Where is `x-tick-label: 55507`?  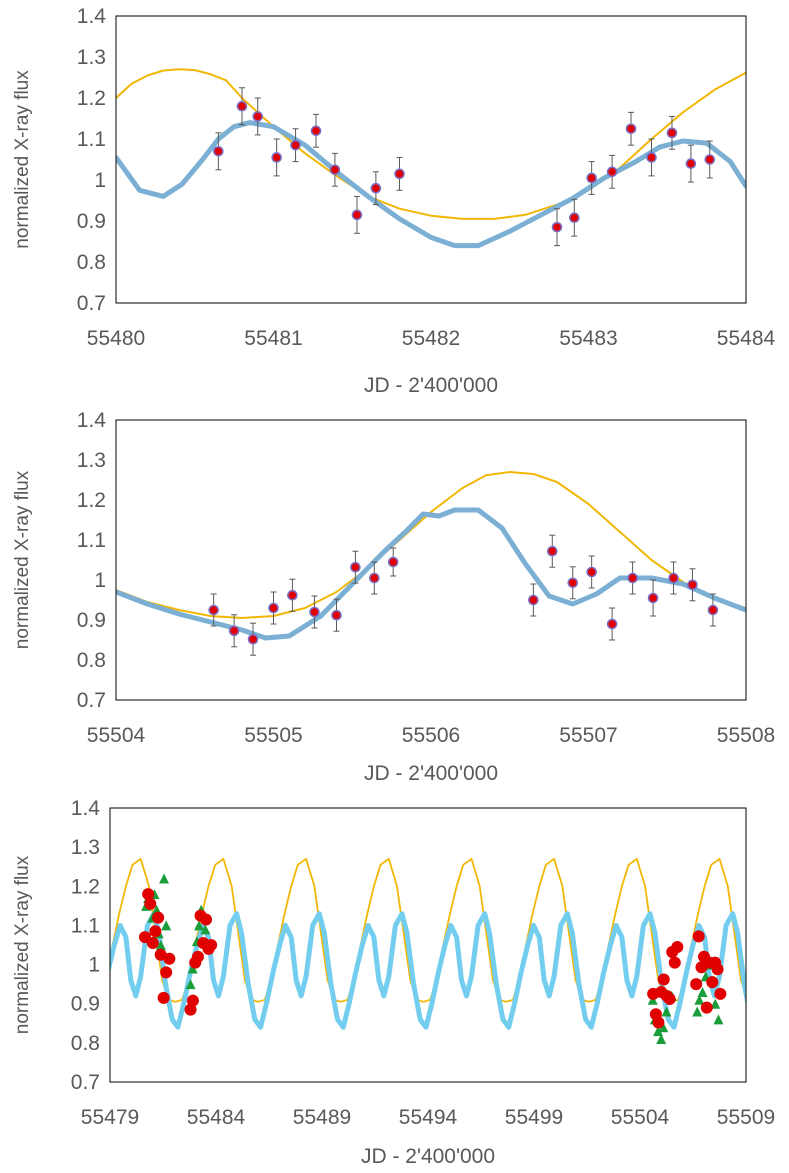
x-tick-label: 55507 is located at coordinates (588, 735).